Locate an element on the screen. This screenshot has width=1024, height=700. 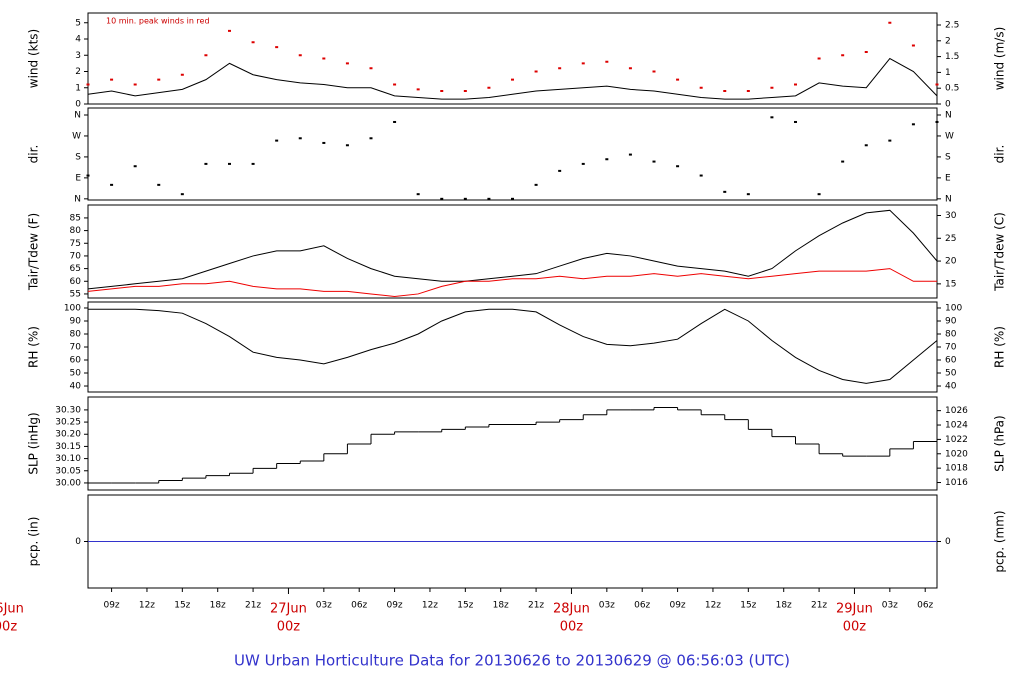
y-tick-label: 30.30 is located at coordinates (68, 410).